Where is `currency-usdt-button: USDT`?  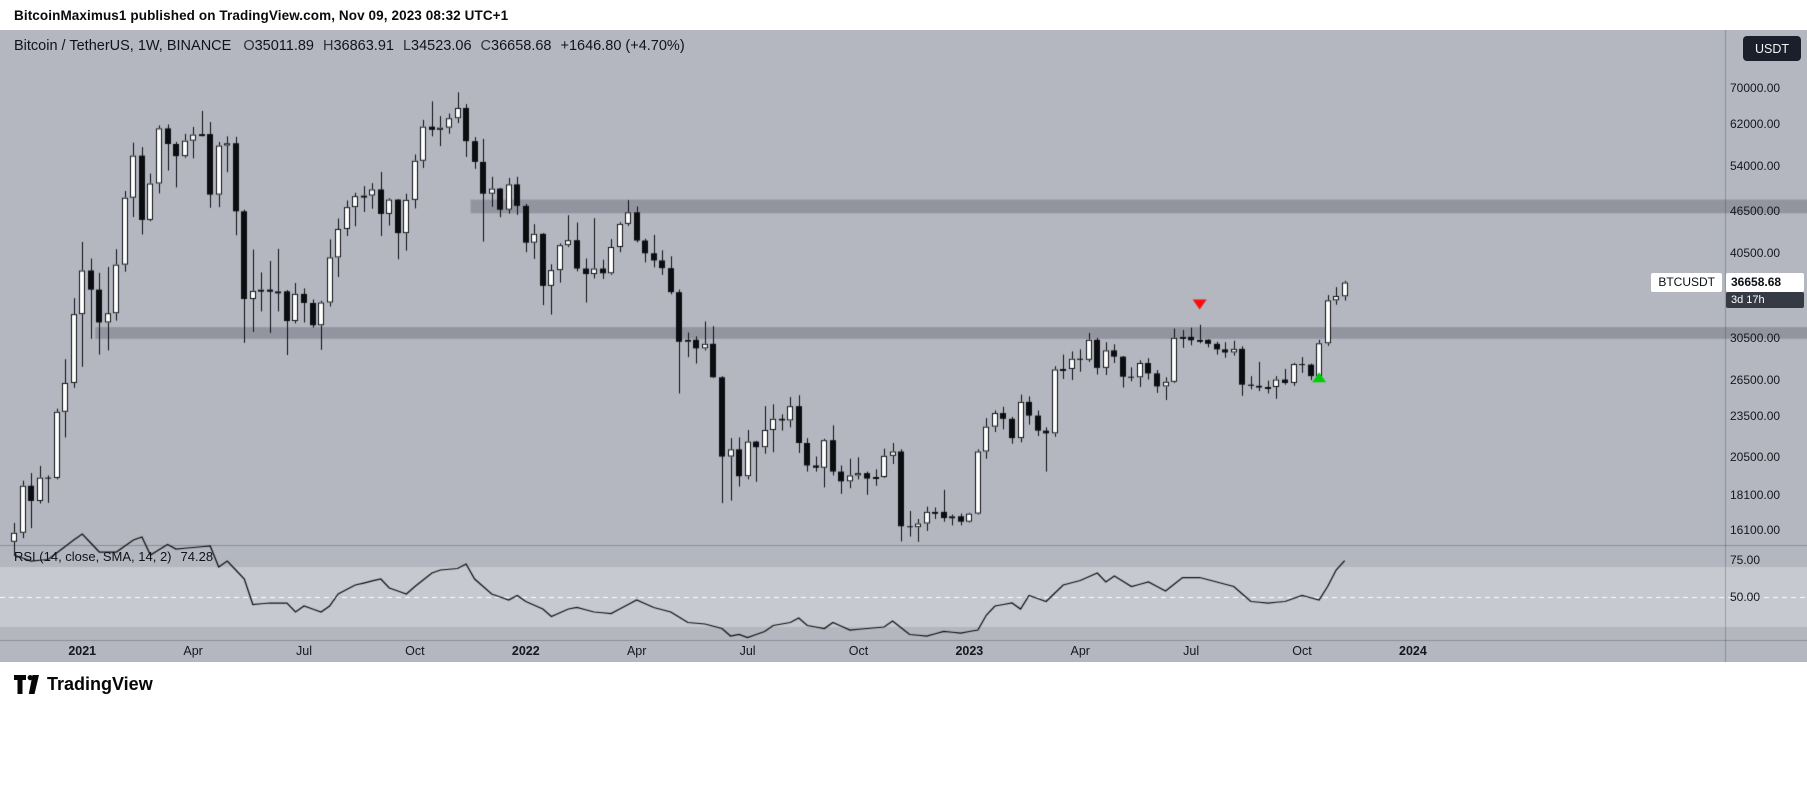
currency-usdt-button: USDT is located at coordinates (1772, 48).